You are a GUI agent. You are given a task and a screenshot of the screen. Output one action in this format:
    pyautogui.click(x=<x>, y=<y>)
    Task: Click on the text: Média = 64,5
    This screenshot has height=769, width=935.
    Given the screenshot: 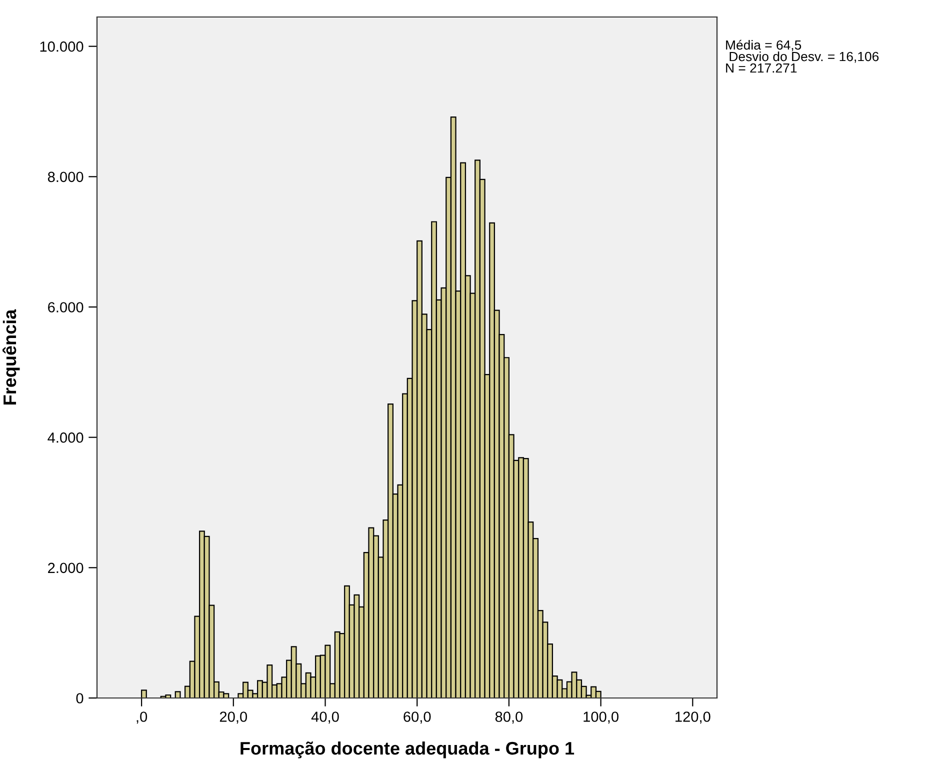 What is the action you would take?
    pyautogui.click(x=764, y=46)
    